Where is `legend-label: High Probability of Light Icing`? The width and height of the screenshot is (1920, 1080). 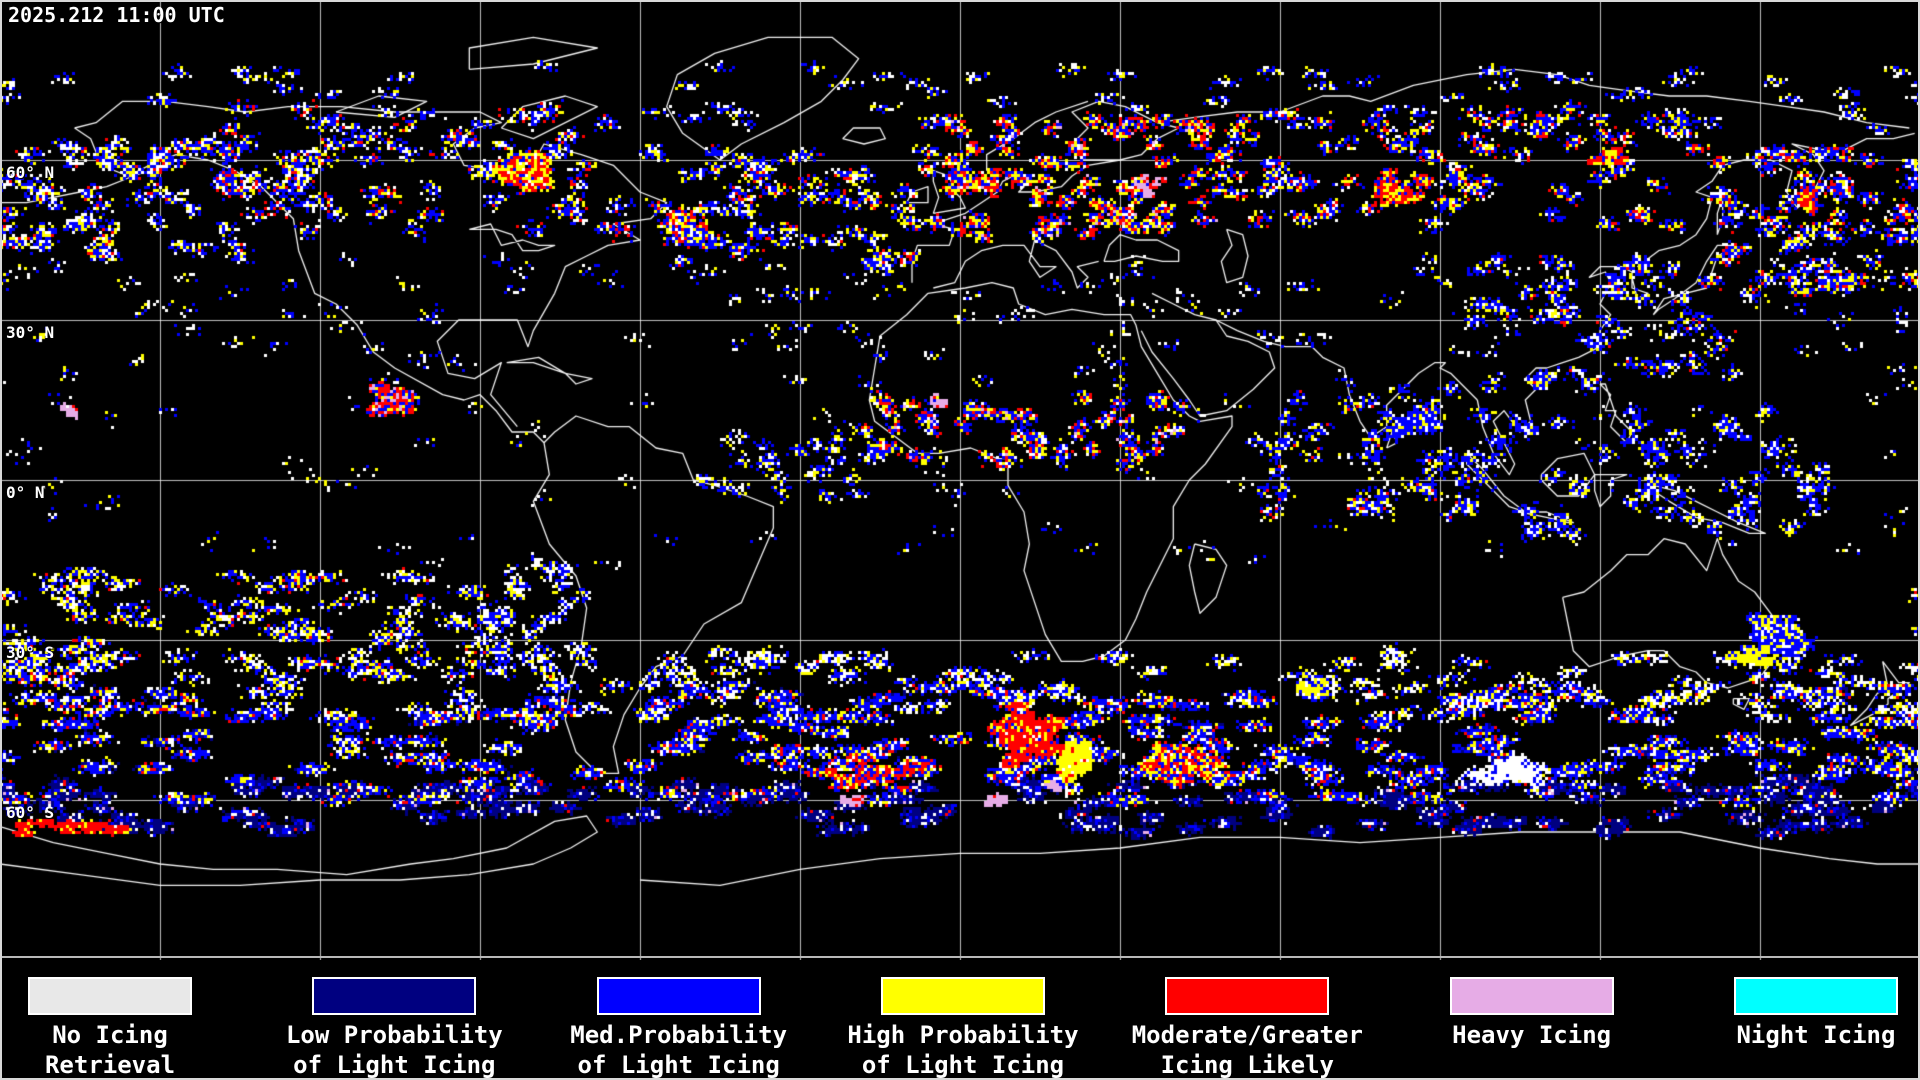
legend-label: High Probability of Light Icing is located at coordinates (963, 1050).